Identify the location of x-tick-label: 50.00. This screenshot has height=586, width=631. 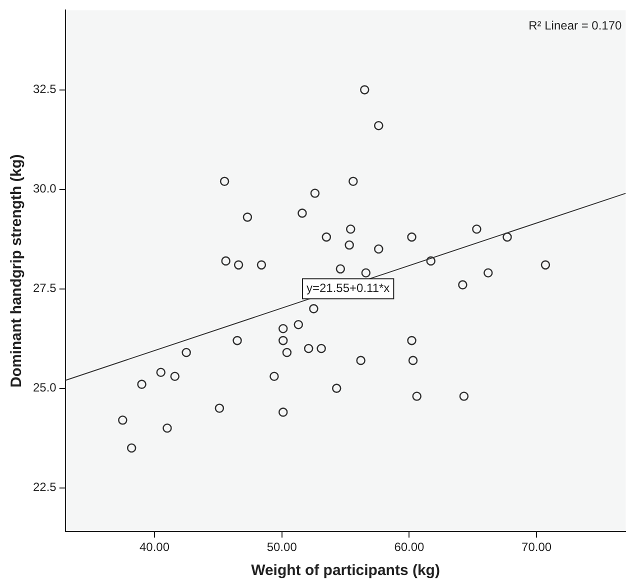
(282, 547).